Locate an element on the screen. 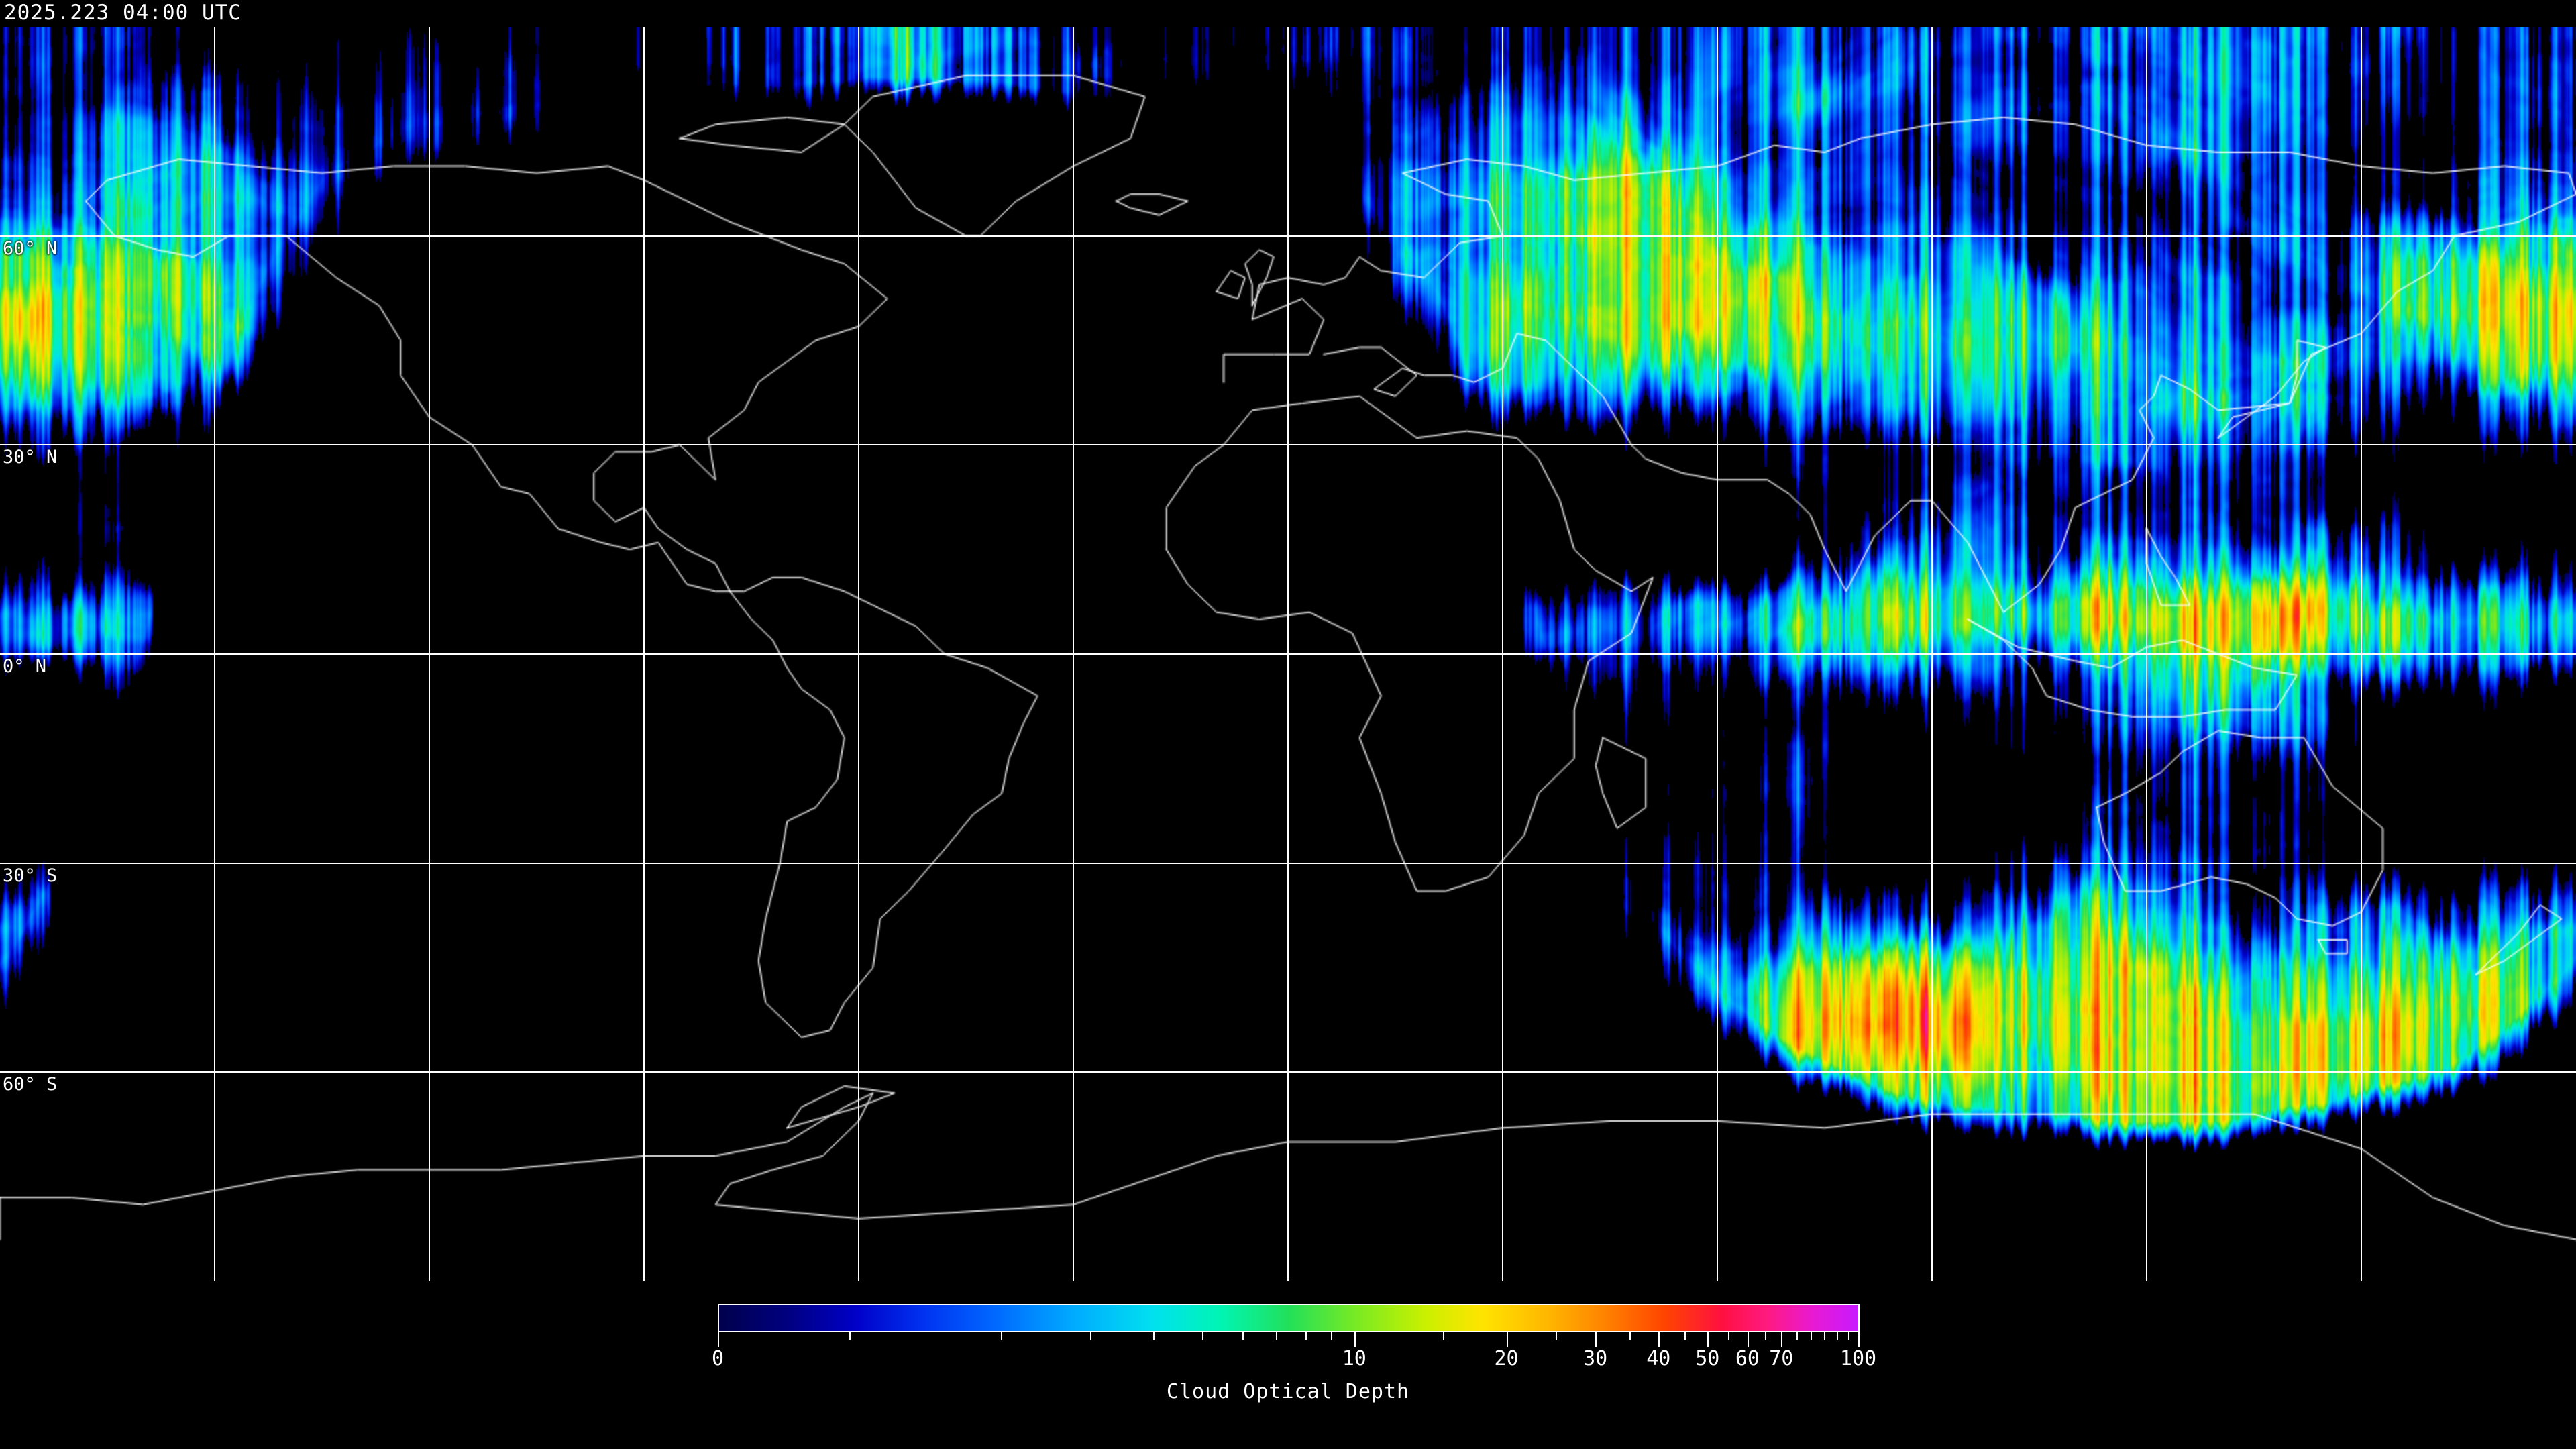 This screenshot has width=2576, height=1449. colorbar-tick-label-70: 70 is located at coordinates (1781, 1359).